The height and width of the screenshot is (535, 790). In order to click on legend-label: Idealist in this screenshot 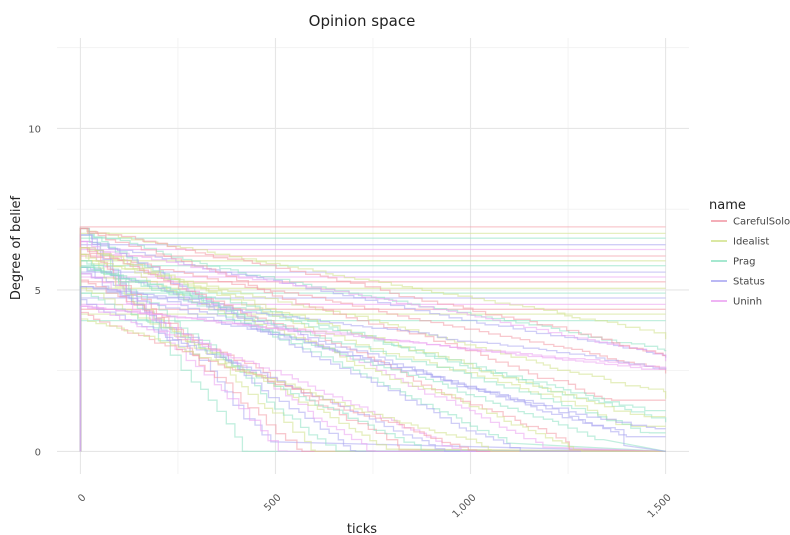, I will do `click(751, 242)`.